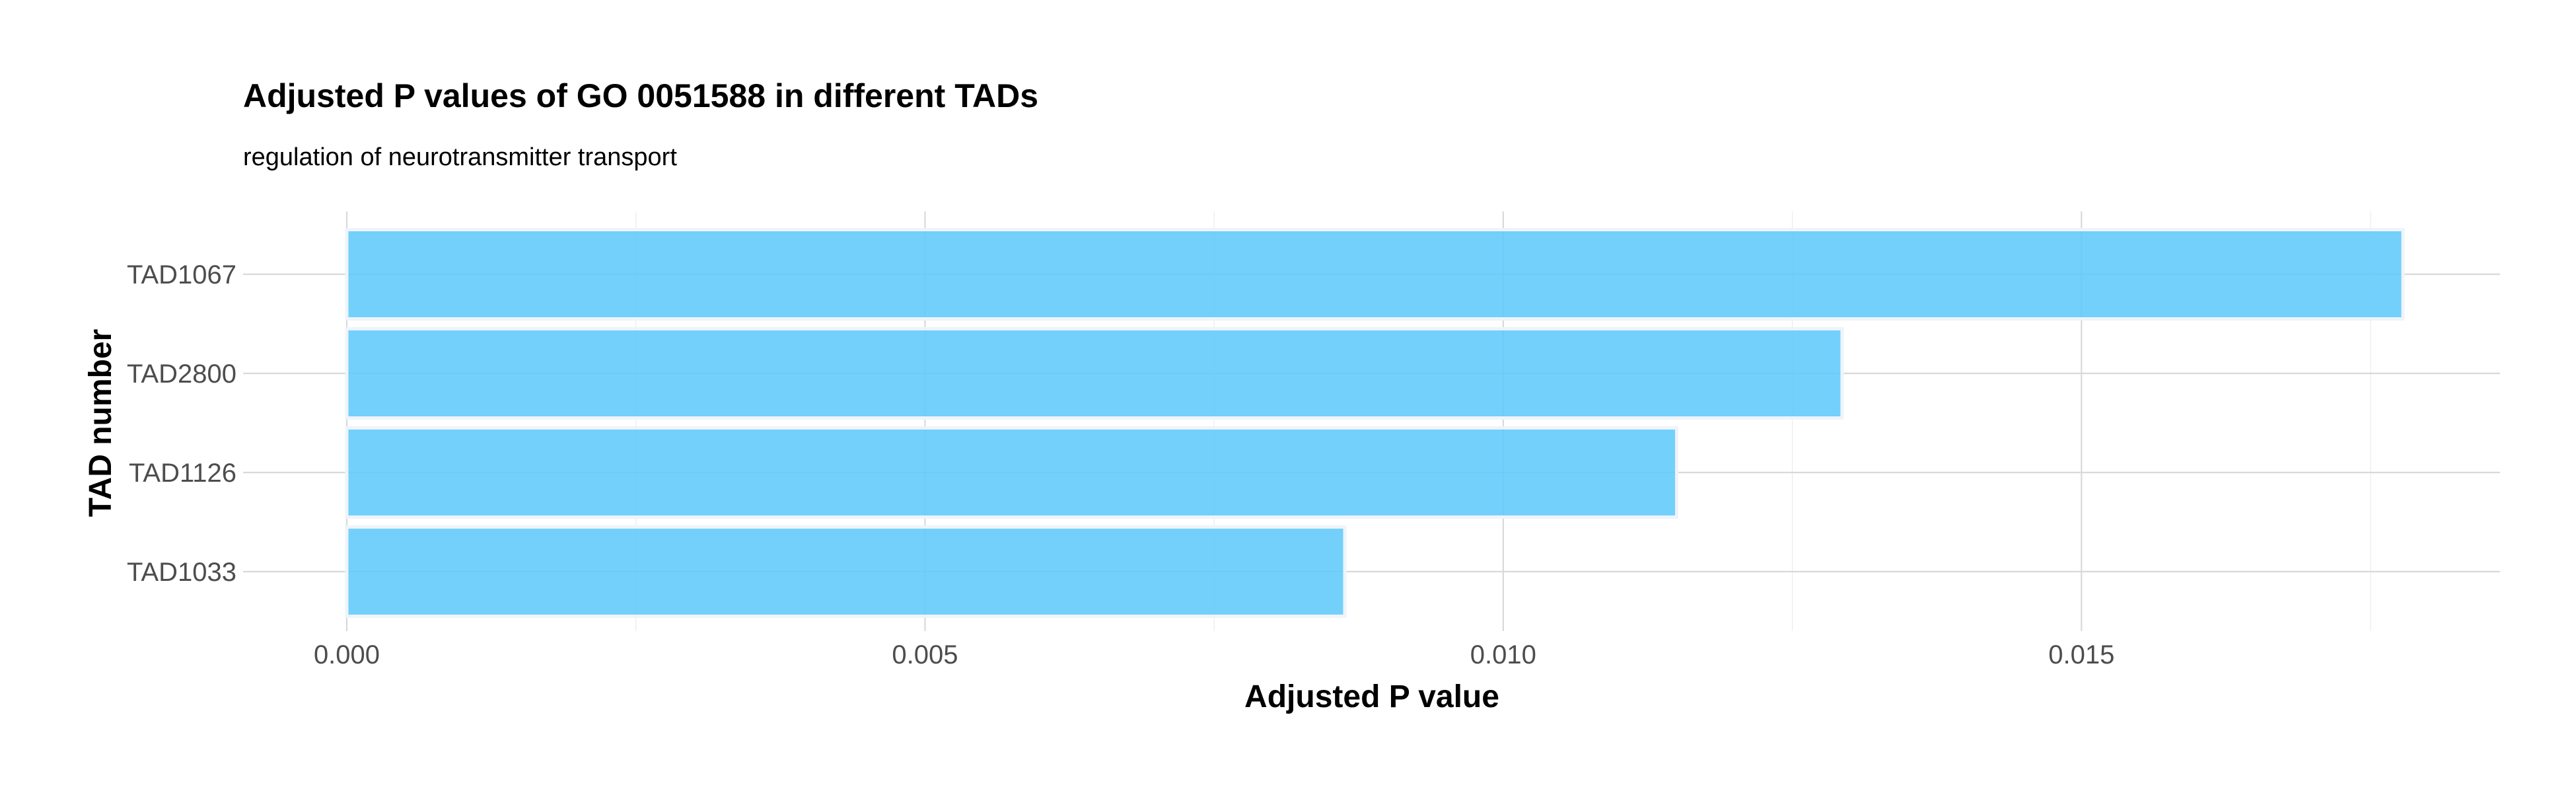  Describe the element at coordinates (182, 423) in the screenshot. I see `y-axis-tick-labels: TAD1067 TAD2800 TAD1126 TAD1033` at that location.